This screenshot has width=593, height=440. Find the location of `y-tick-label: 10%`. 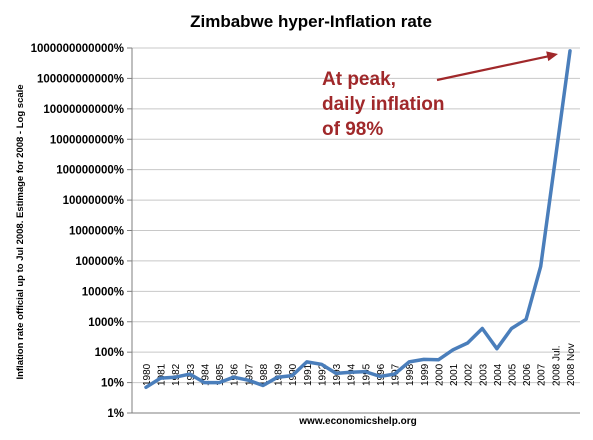

y-tick-label: 10% is located at coordinates (112, 384).